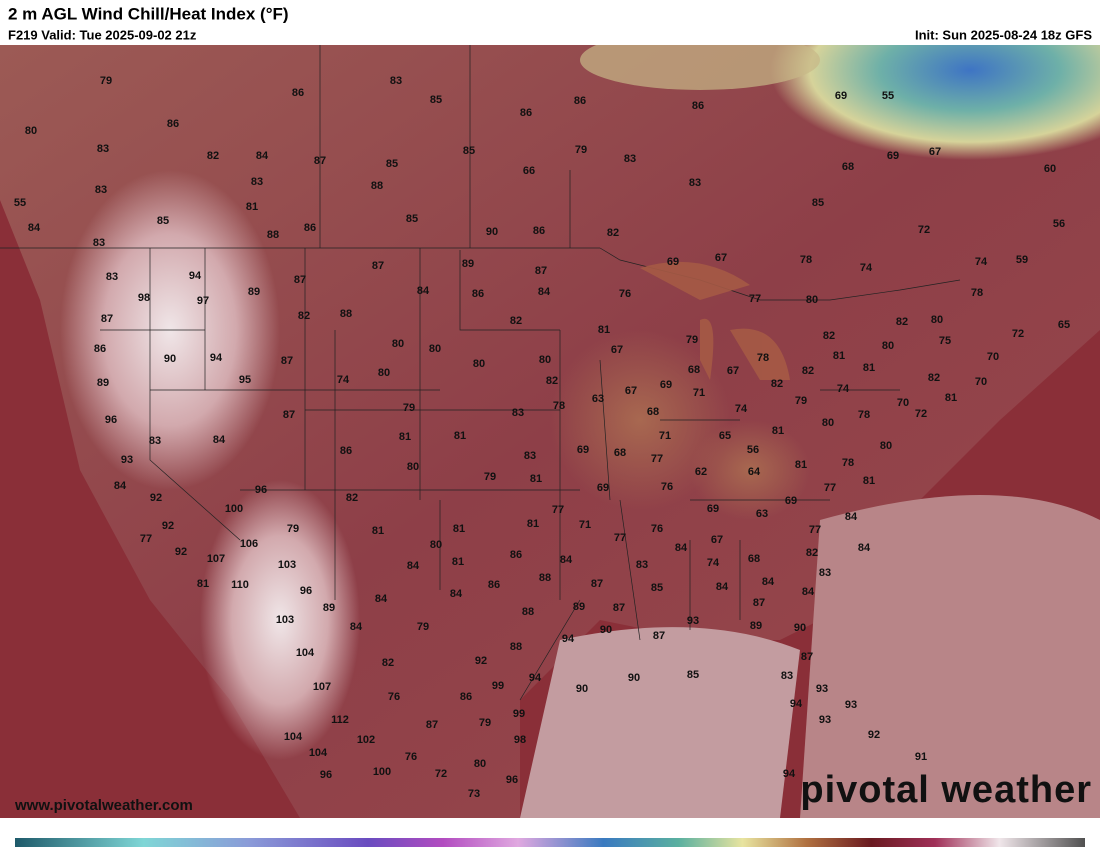 Image resolution: width=1100 pixels, height=855 pixels. What do you see at coordinates (550, 842) in the screenshot?
I see `colorbar-ramp` at bounding box center [550, 842].